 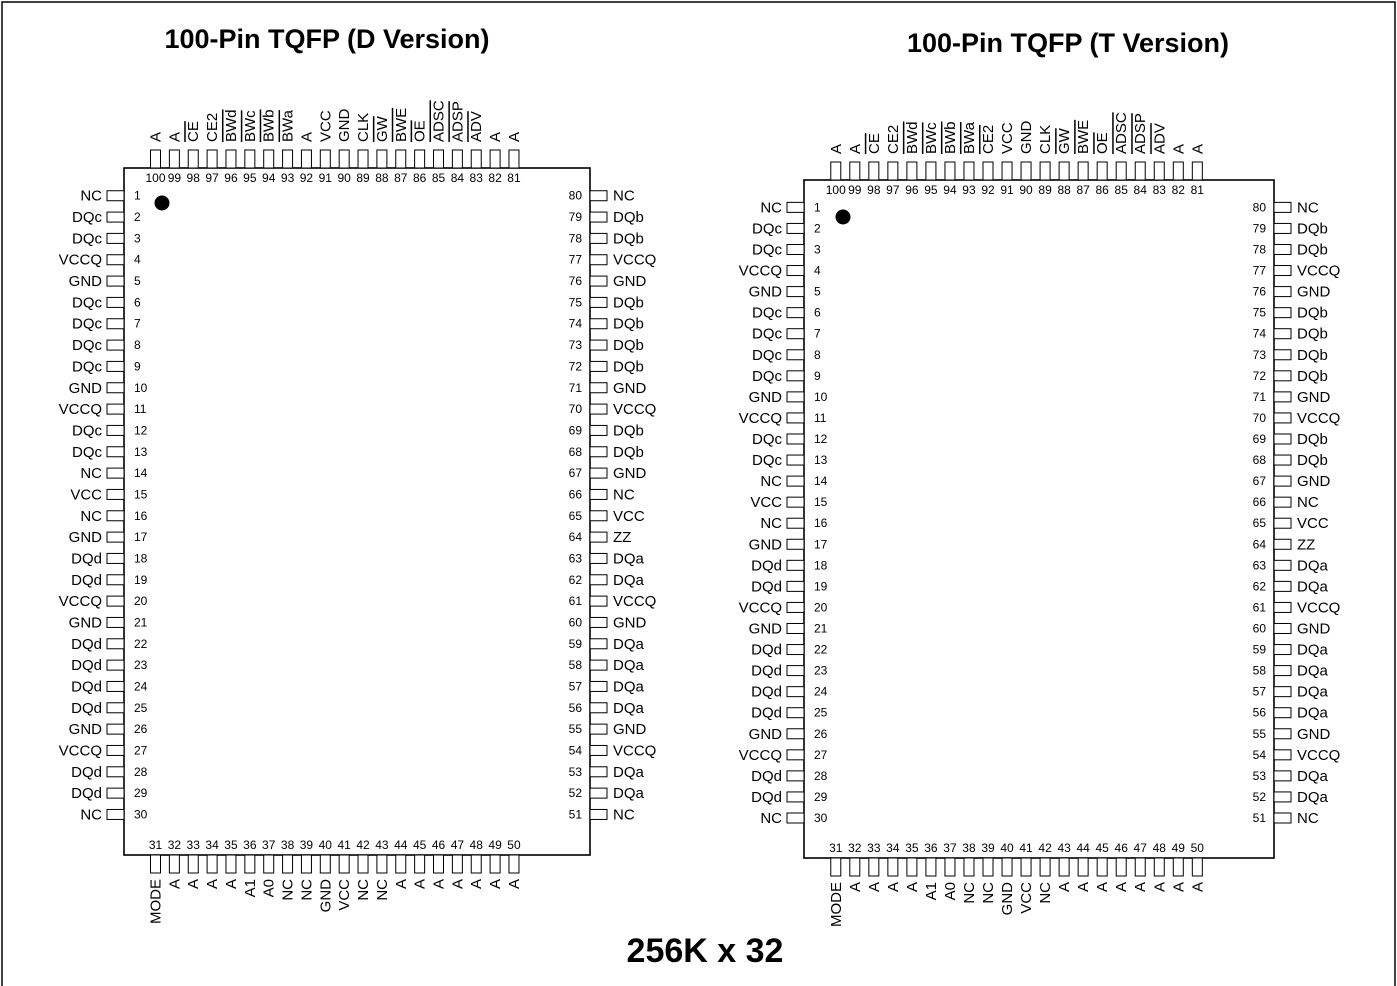 What do you see at coordinates (141, 537) in the screenshot?
I see `pin-number: 17` at bounding box center [141, 537].